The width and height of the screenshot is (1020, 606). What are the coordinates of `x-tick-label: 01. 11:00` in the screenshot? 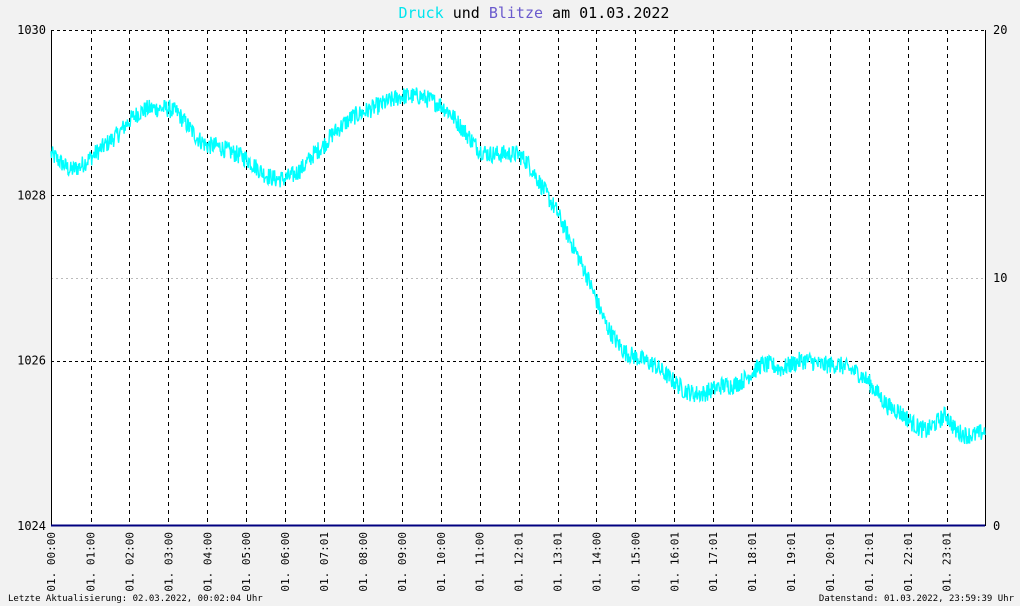 It's located at (480, 562).